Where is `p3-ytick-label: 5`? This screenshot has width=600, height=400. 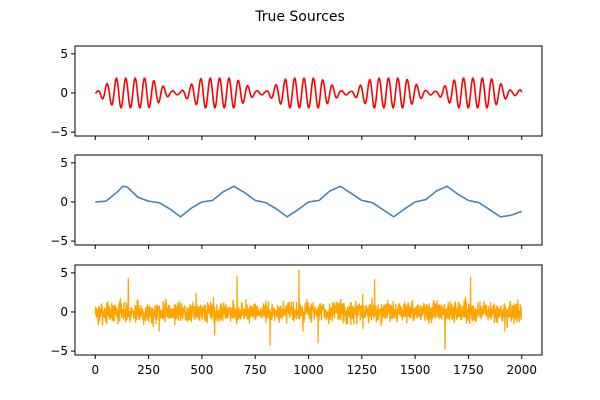 p3-ytick-label: 5 is located at coordinates (64, 273).